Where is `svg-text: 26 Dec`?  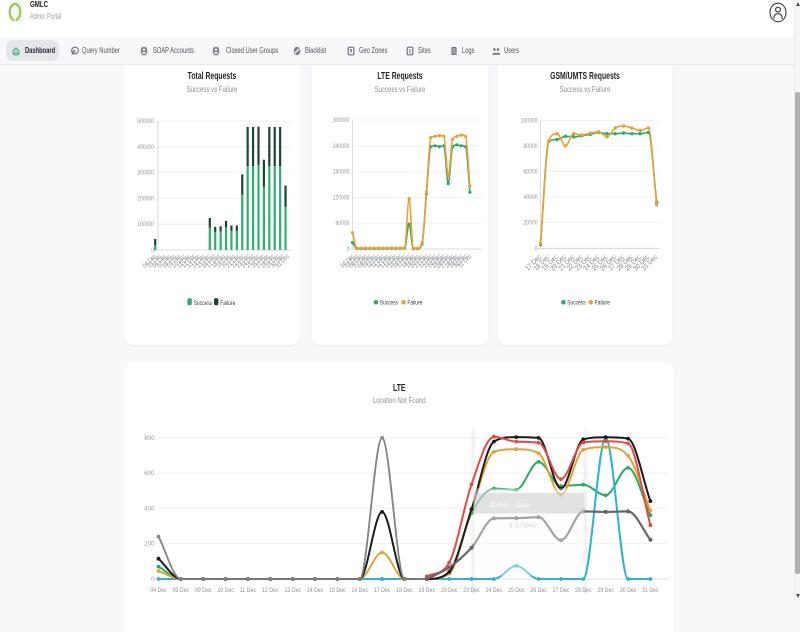
svg-text: 26 Dec is located at coordinates (538, 589).